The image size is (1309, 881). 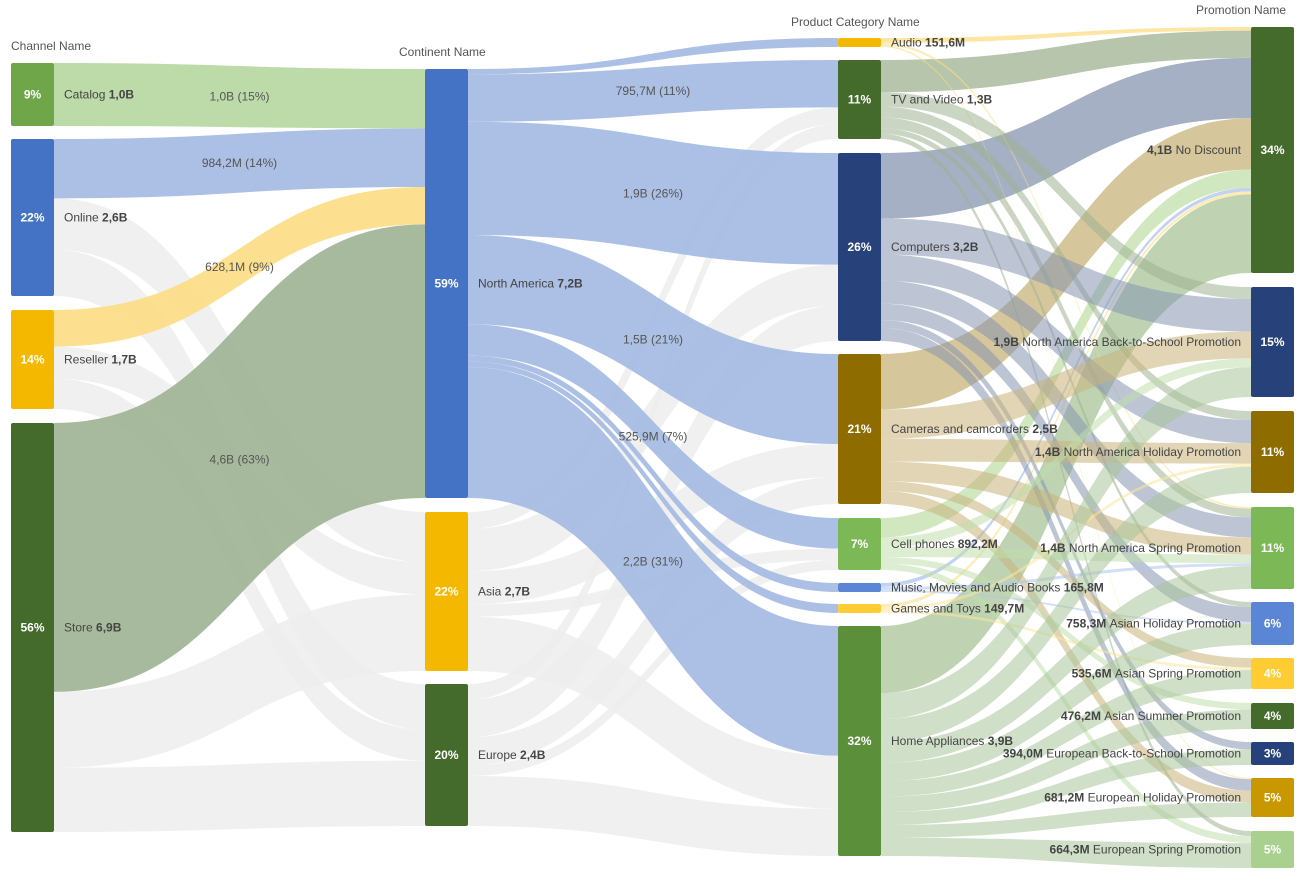 I want to click on node-pct-online: 22%, so click(x=32, y=218).